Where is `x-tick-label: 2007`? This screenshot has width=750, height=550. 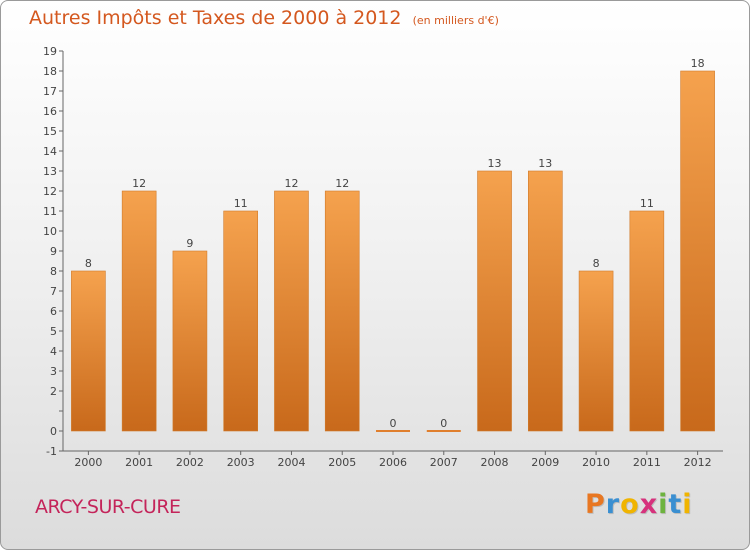 x-tick-label: 2007 is located at coordinates (444, 462).